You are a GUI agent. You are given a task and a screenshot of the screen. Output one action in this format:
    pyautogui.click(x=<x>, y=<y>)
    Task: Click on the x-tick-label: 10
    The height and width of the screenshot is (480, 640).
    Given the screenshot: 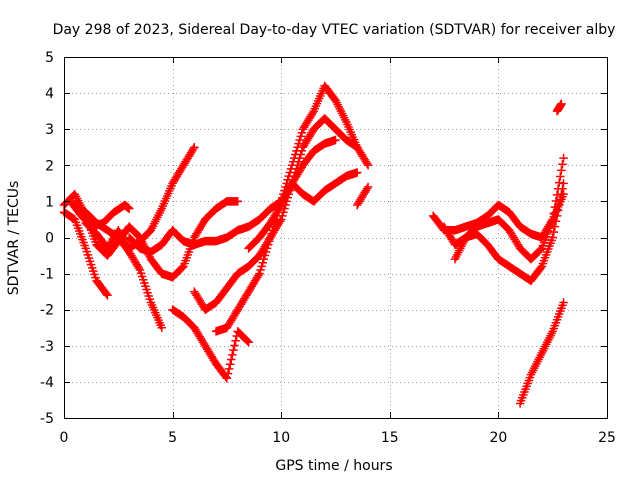 What is the action you would take?
    pyautogui.click(x=281, y=438)
    